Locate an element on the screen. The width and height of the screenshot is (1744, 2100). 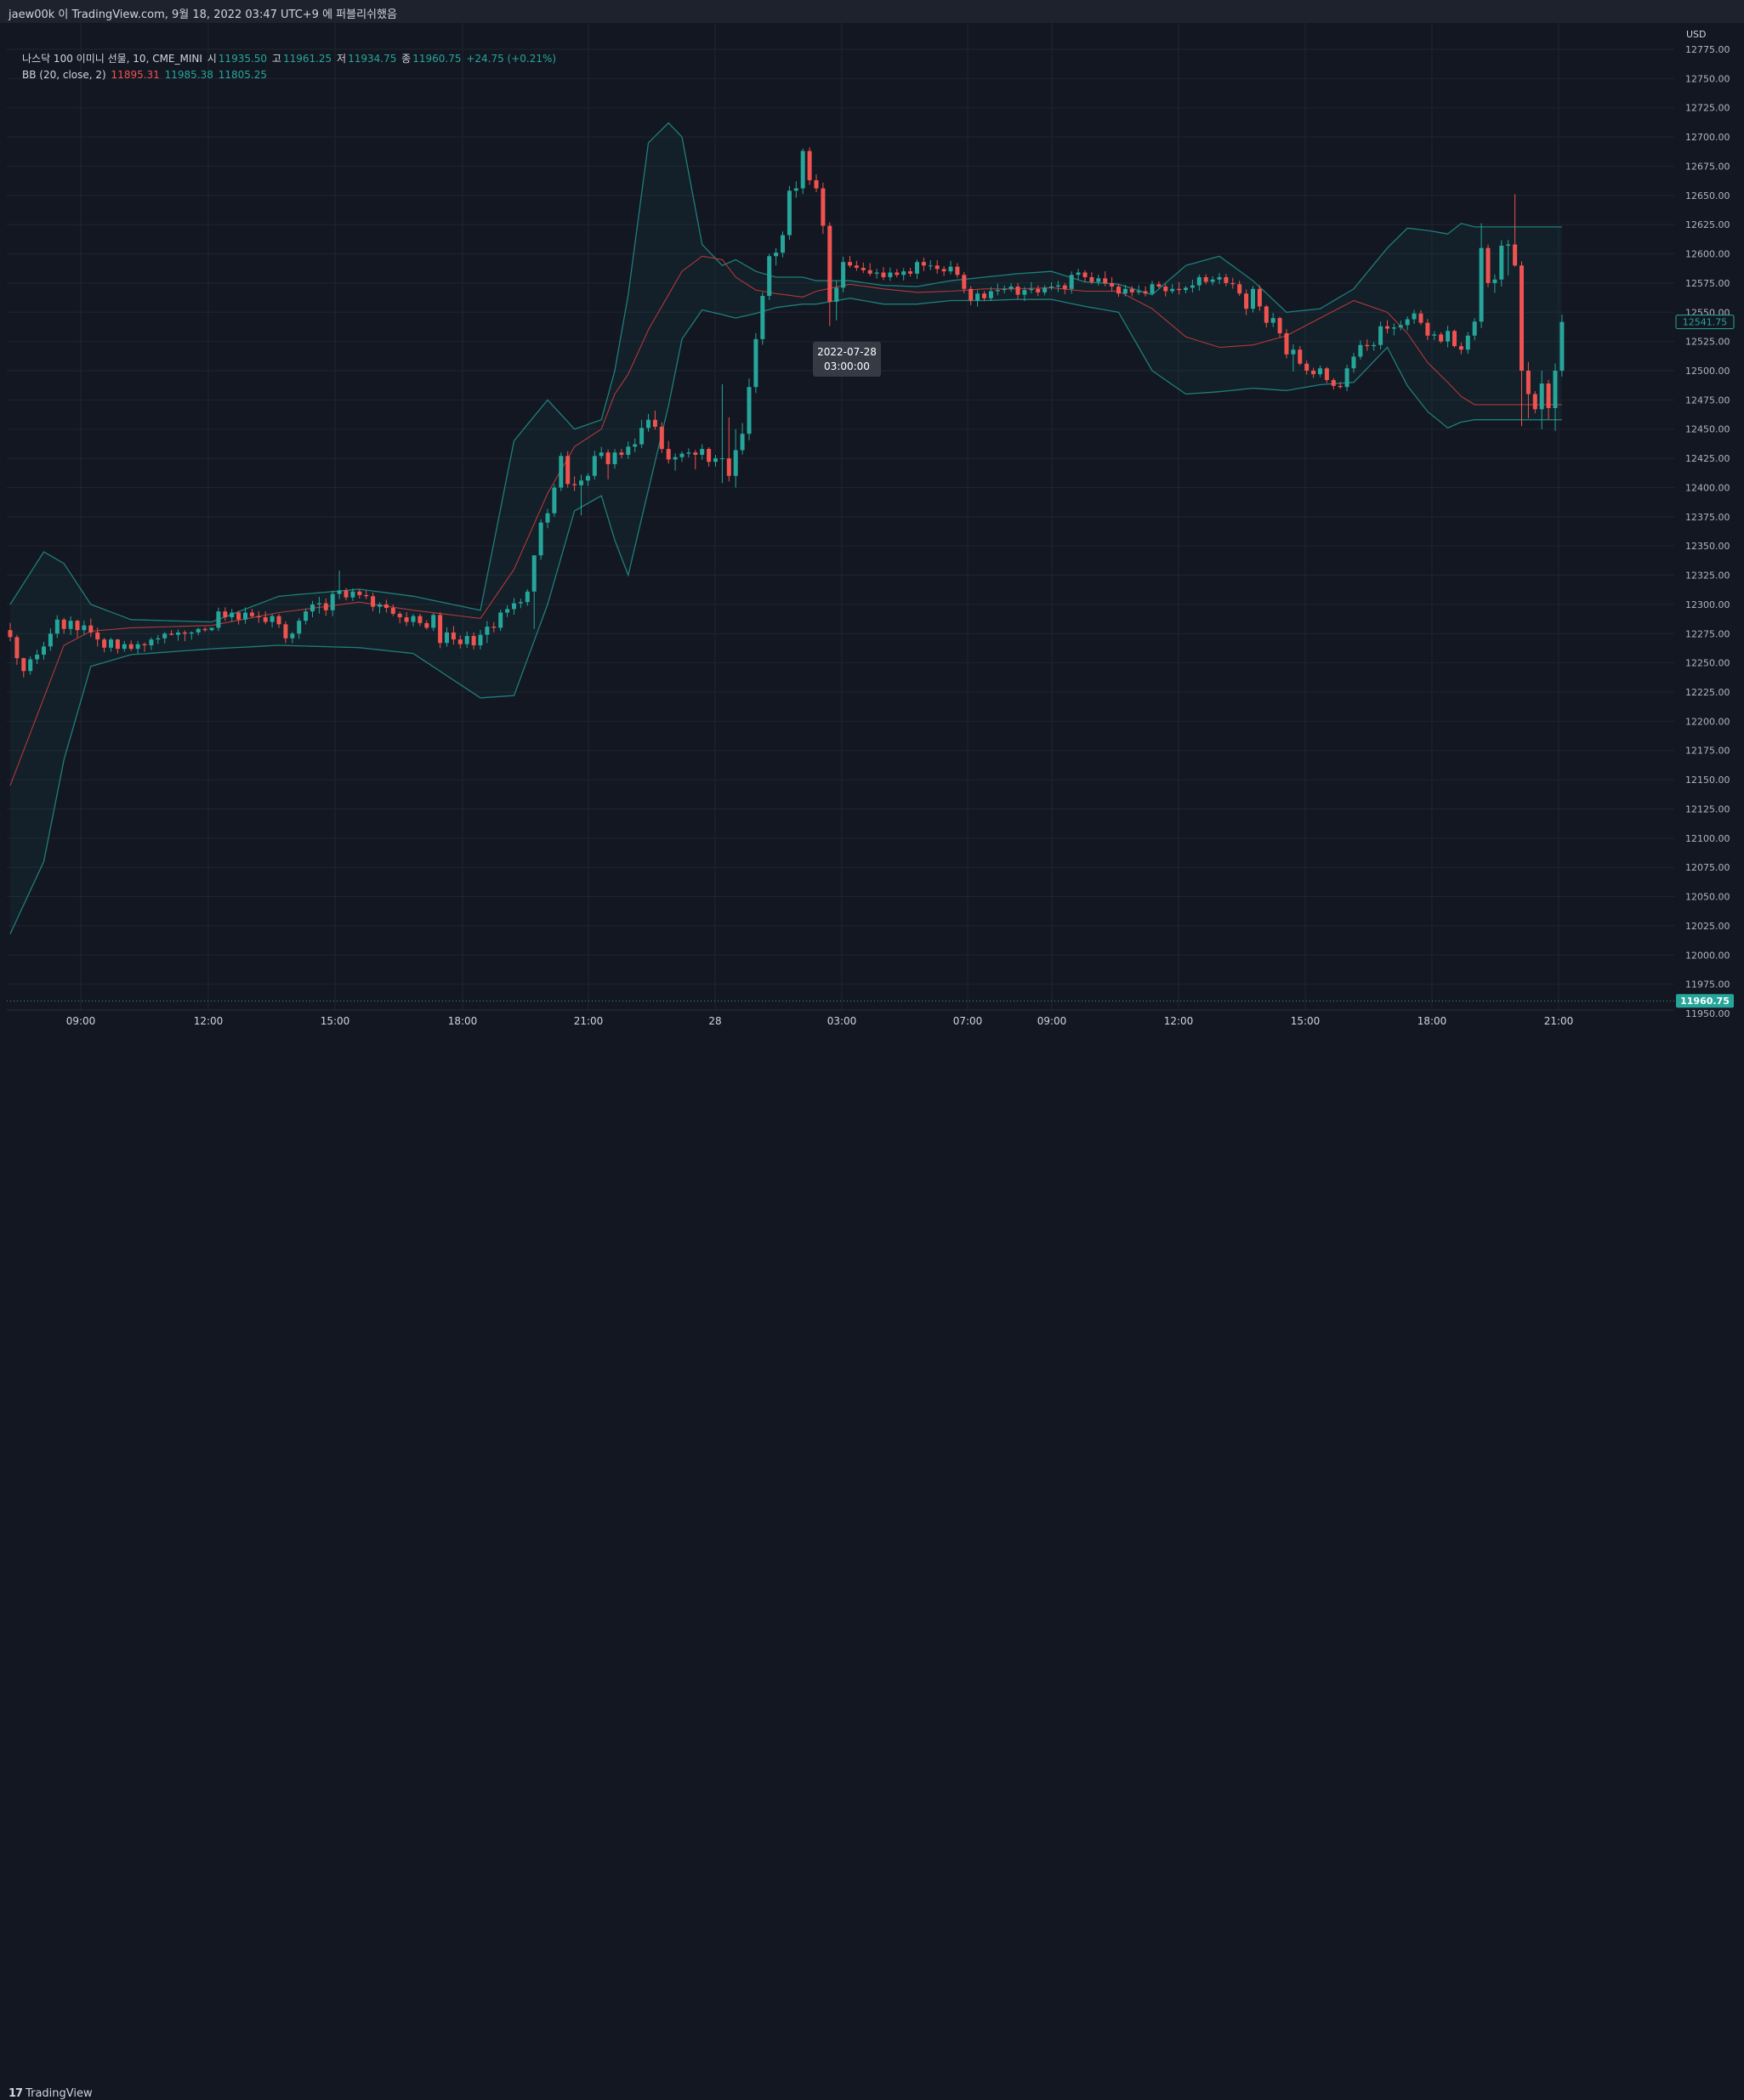
legend-symbol: 나스닥 100 이미니 선물, 10, CME_MINI is located at coordinates (112, 59).